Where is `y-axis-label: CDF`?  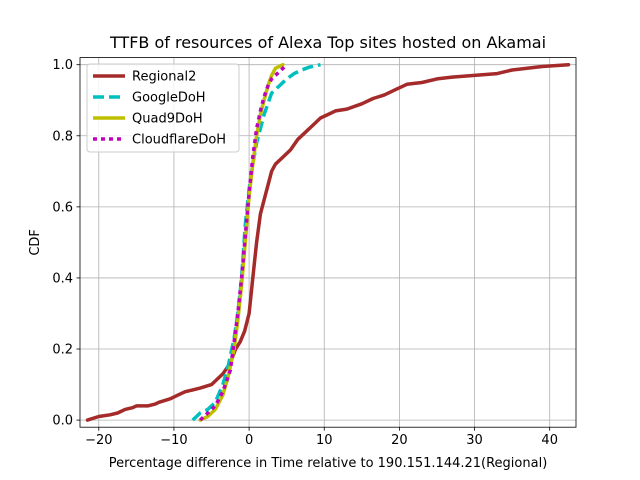
y-axis-label: CDF is located at coordinates (35, 242).